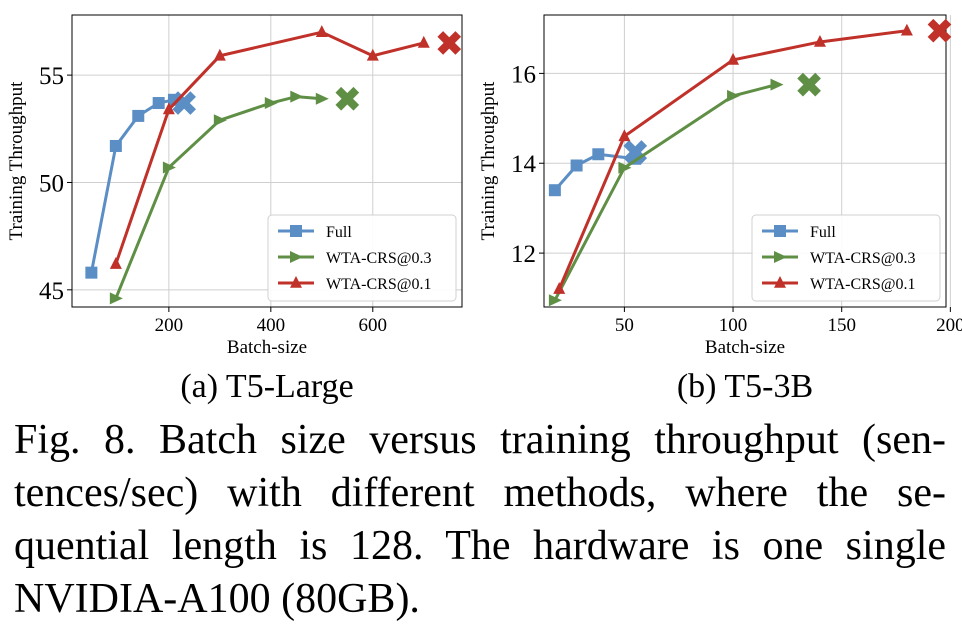 Image resolution: width=962 pixels, height=626 pixels. Describe the element at coordinates (524, 164) in the screenshot. I see `y-tick-label: 14` at that location.